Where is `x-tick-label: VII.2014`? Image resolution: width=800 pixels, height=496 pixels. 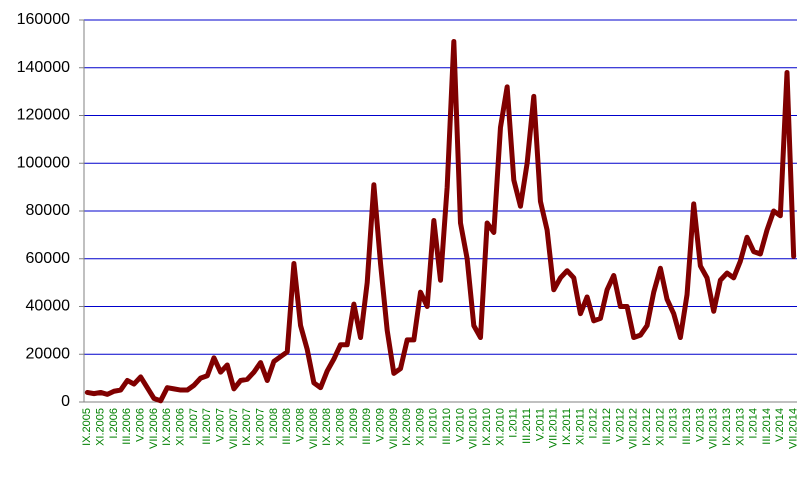
x-tick-label: VII.2014 is located at coordinates (794, 428).